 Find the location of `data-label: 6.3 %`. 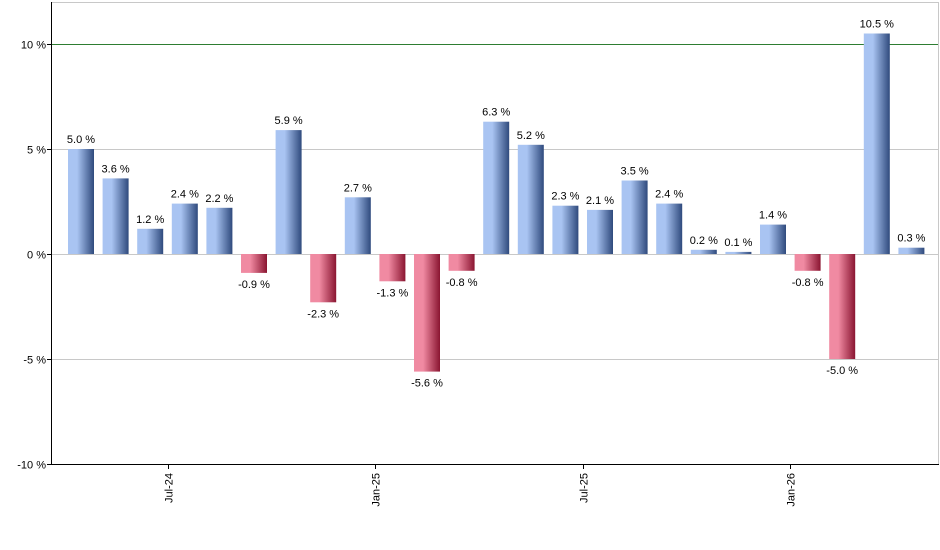

data-label: 6.3 % is located at coordinates (496, 113).